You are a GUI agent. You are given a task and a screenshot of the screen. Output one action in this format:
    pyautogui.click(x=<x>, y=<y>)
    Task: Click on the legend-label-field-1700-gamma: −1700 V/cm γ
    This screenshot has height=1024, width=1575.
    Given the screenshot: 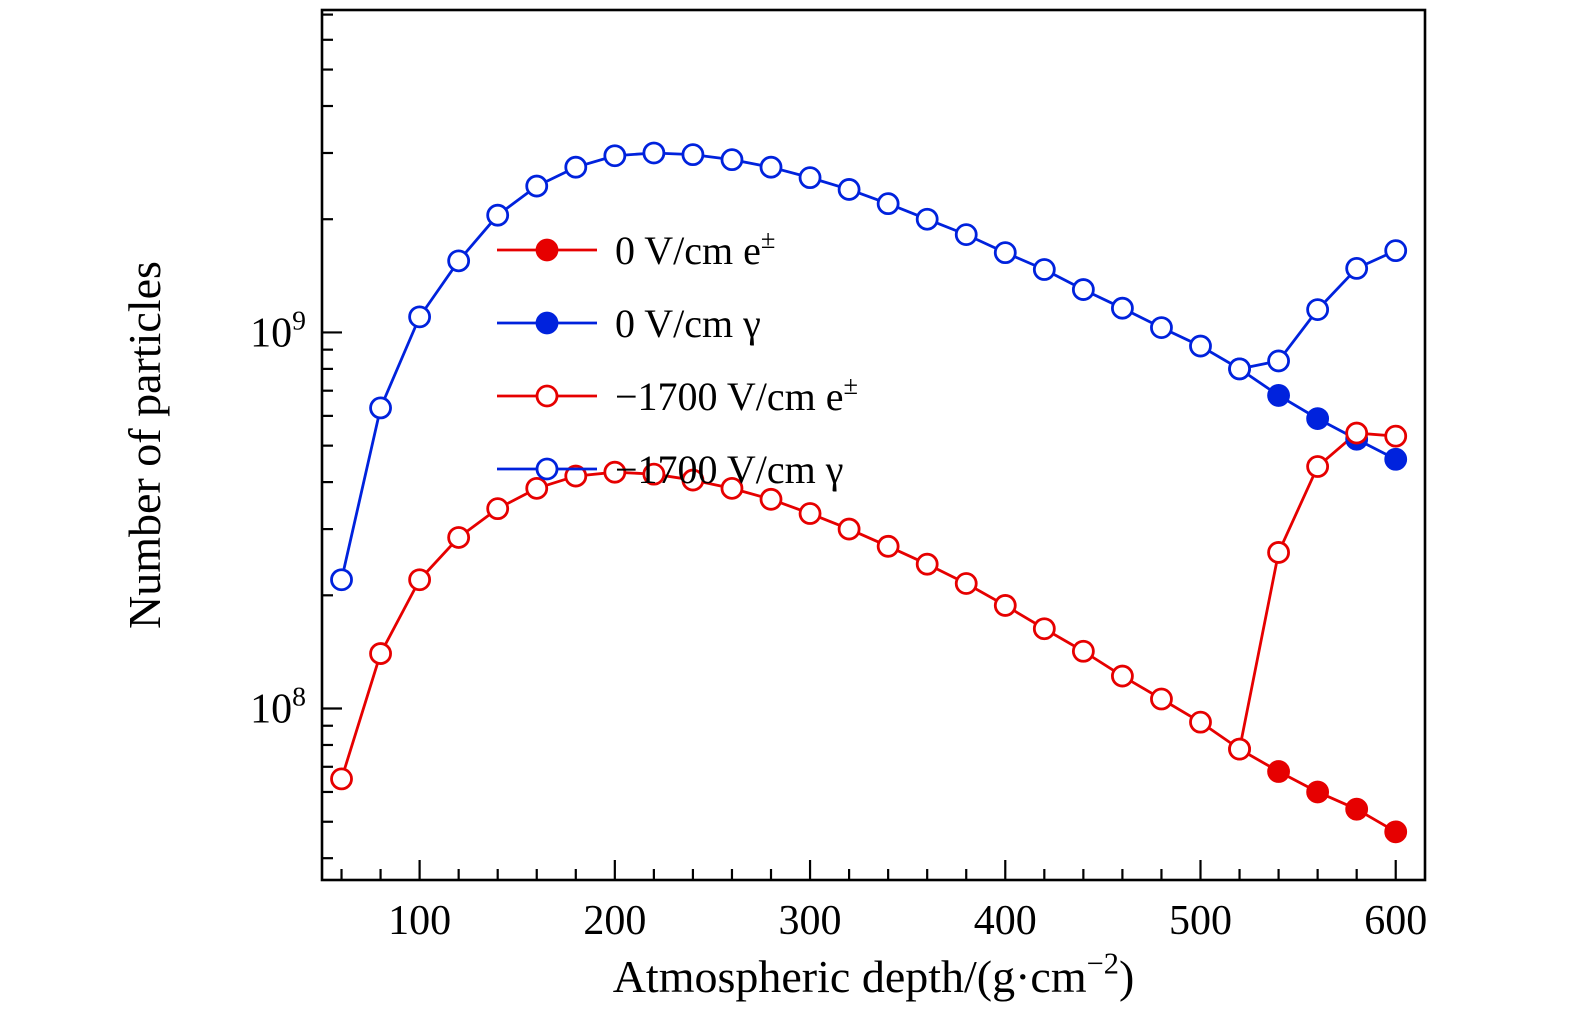 What is the action you would take?
    pyautogui.click(x=729, y=469)
    